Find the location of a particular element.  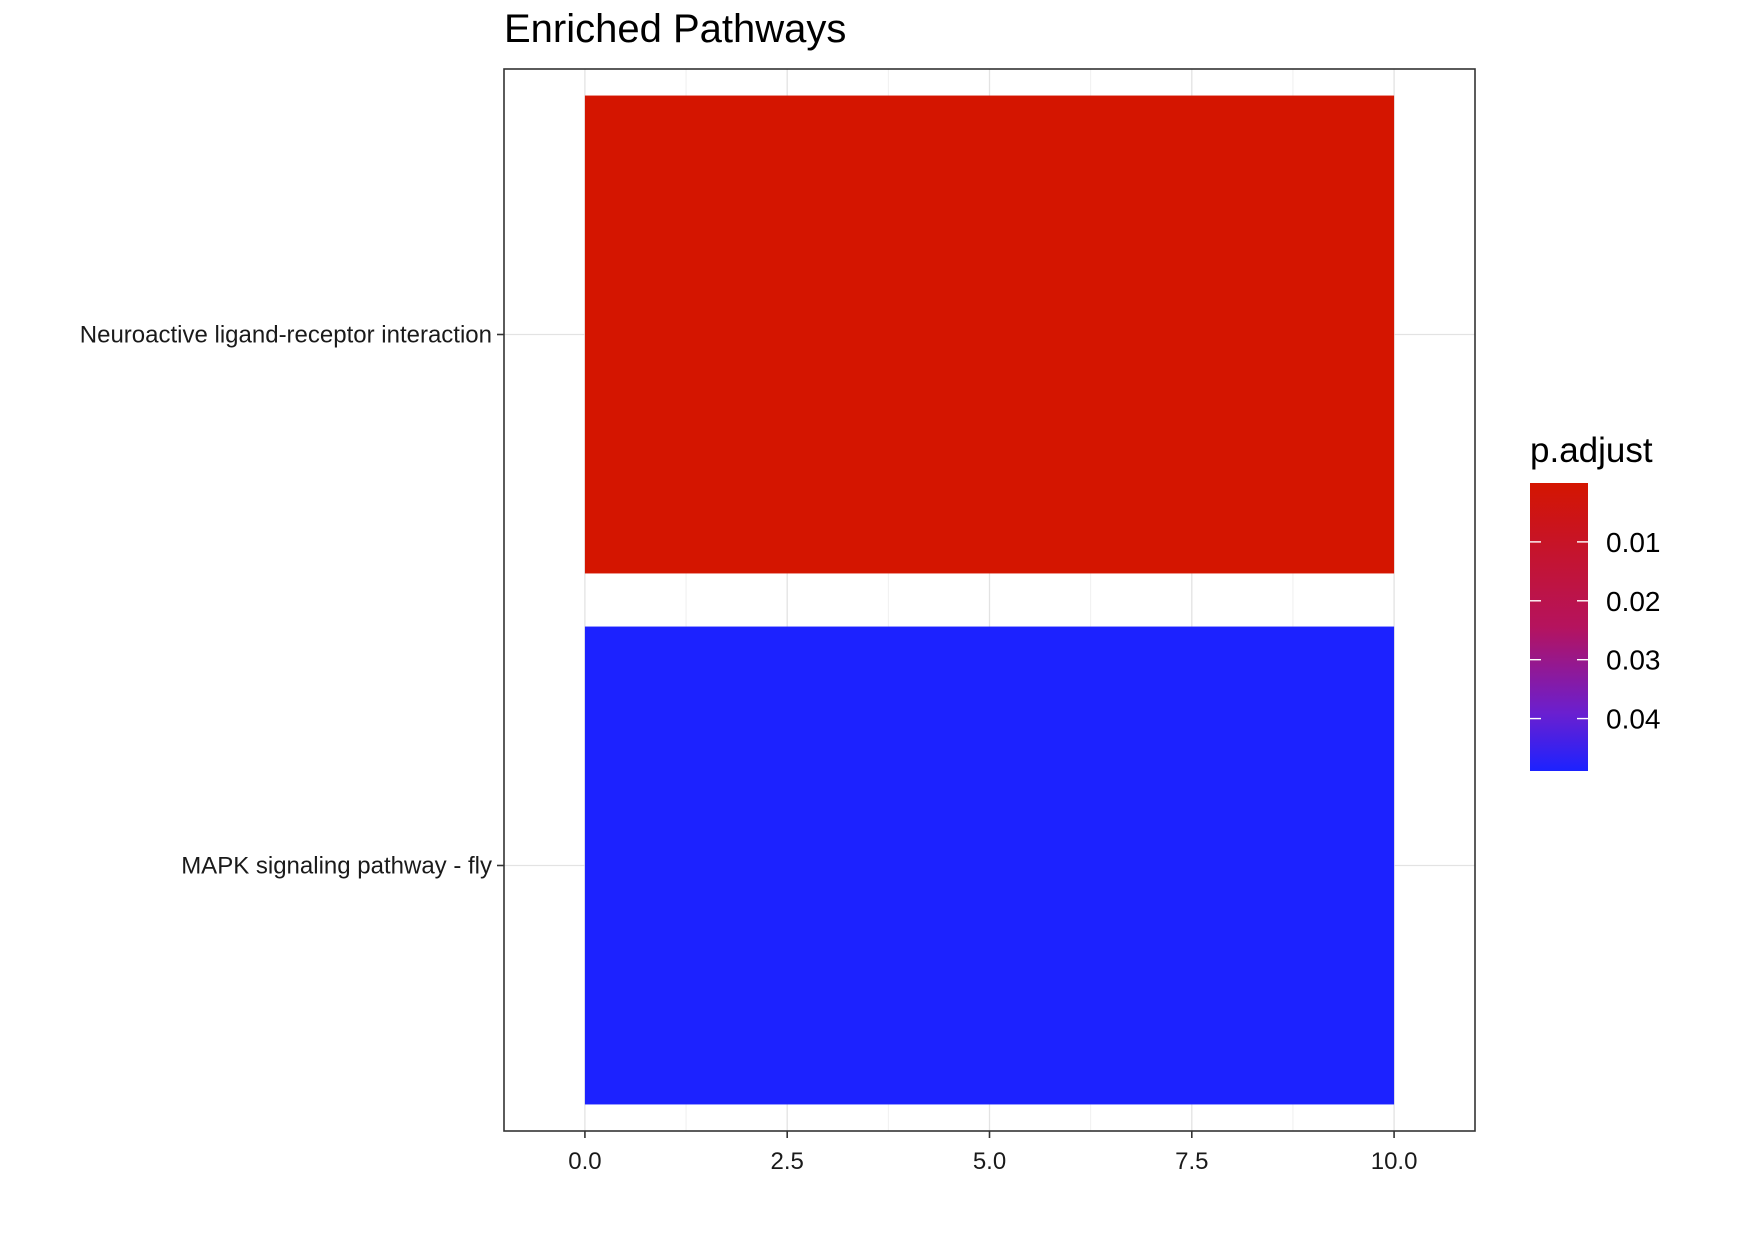

x-tick-label: 5.0 is located at coordinates (989, 1161).